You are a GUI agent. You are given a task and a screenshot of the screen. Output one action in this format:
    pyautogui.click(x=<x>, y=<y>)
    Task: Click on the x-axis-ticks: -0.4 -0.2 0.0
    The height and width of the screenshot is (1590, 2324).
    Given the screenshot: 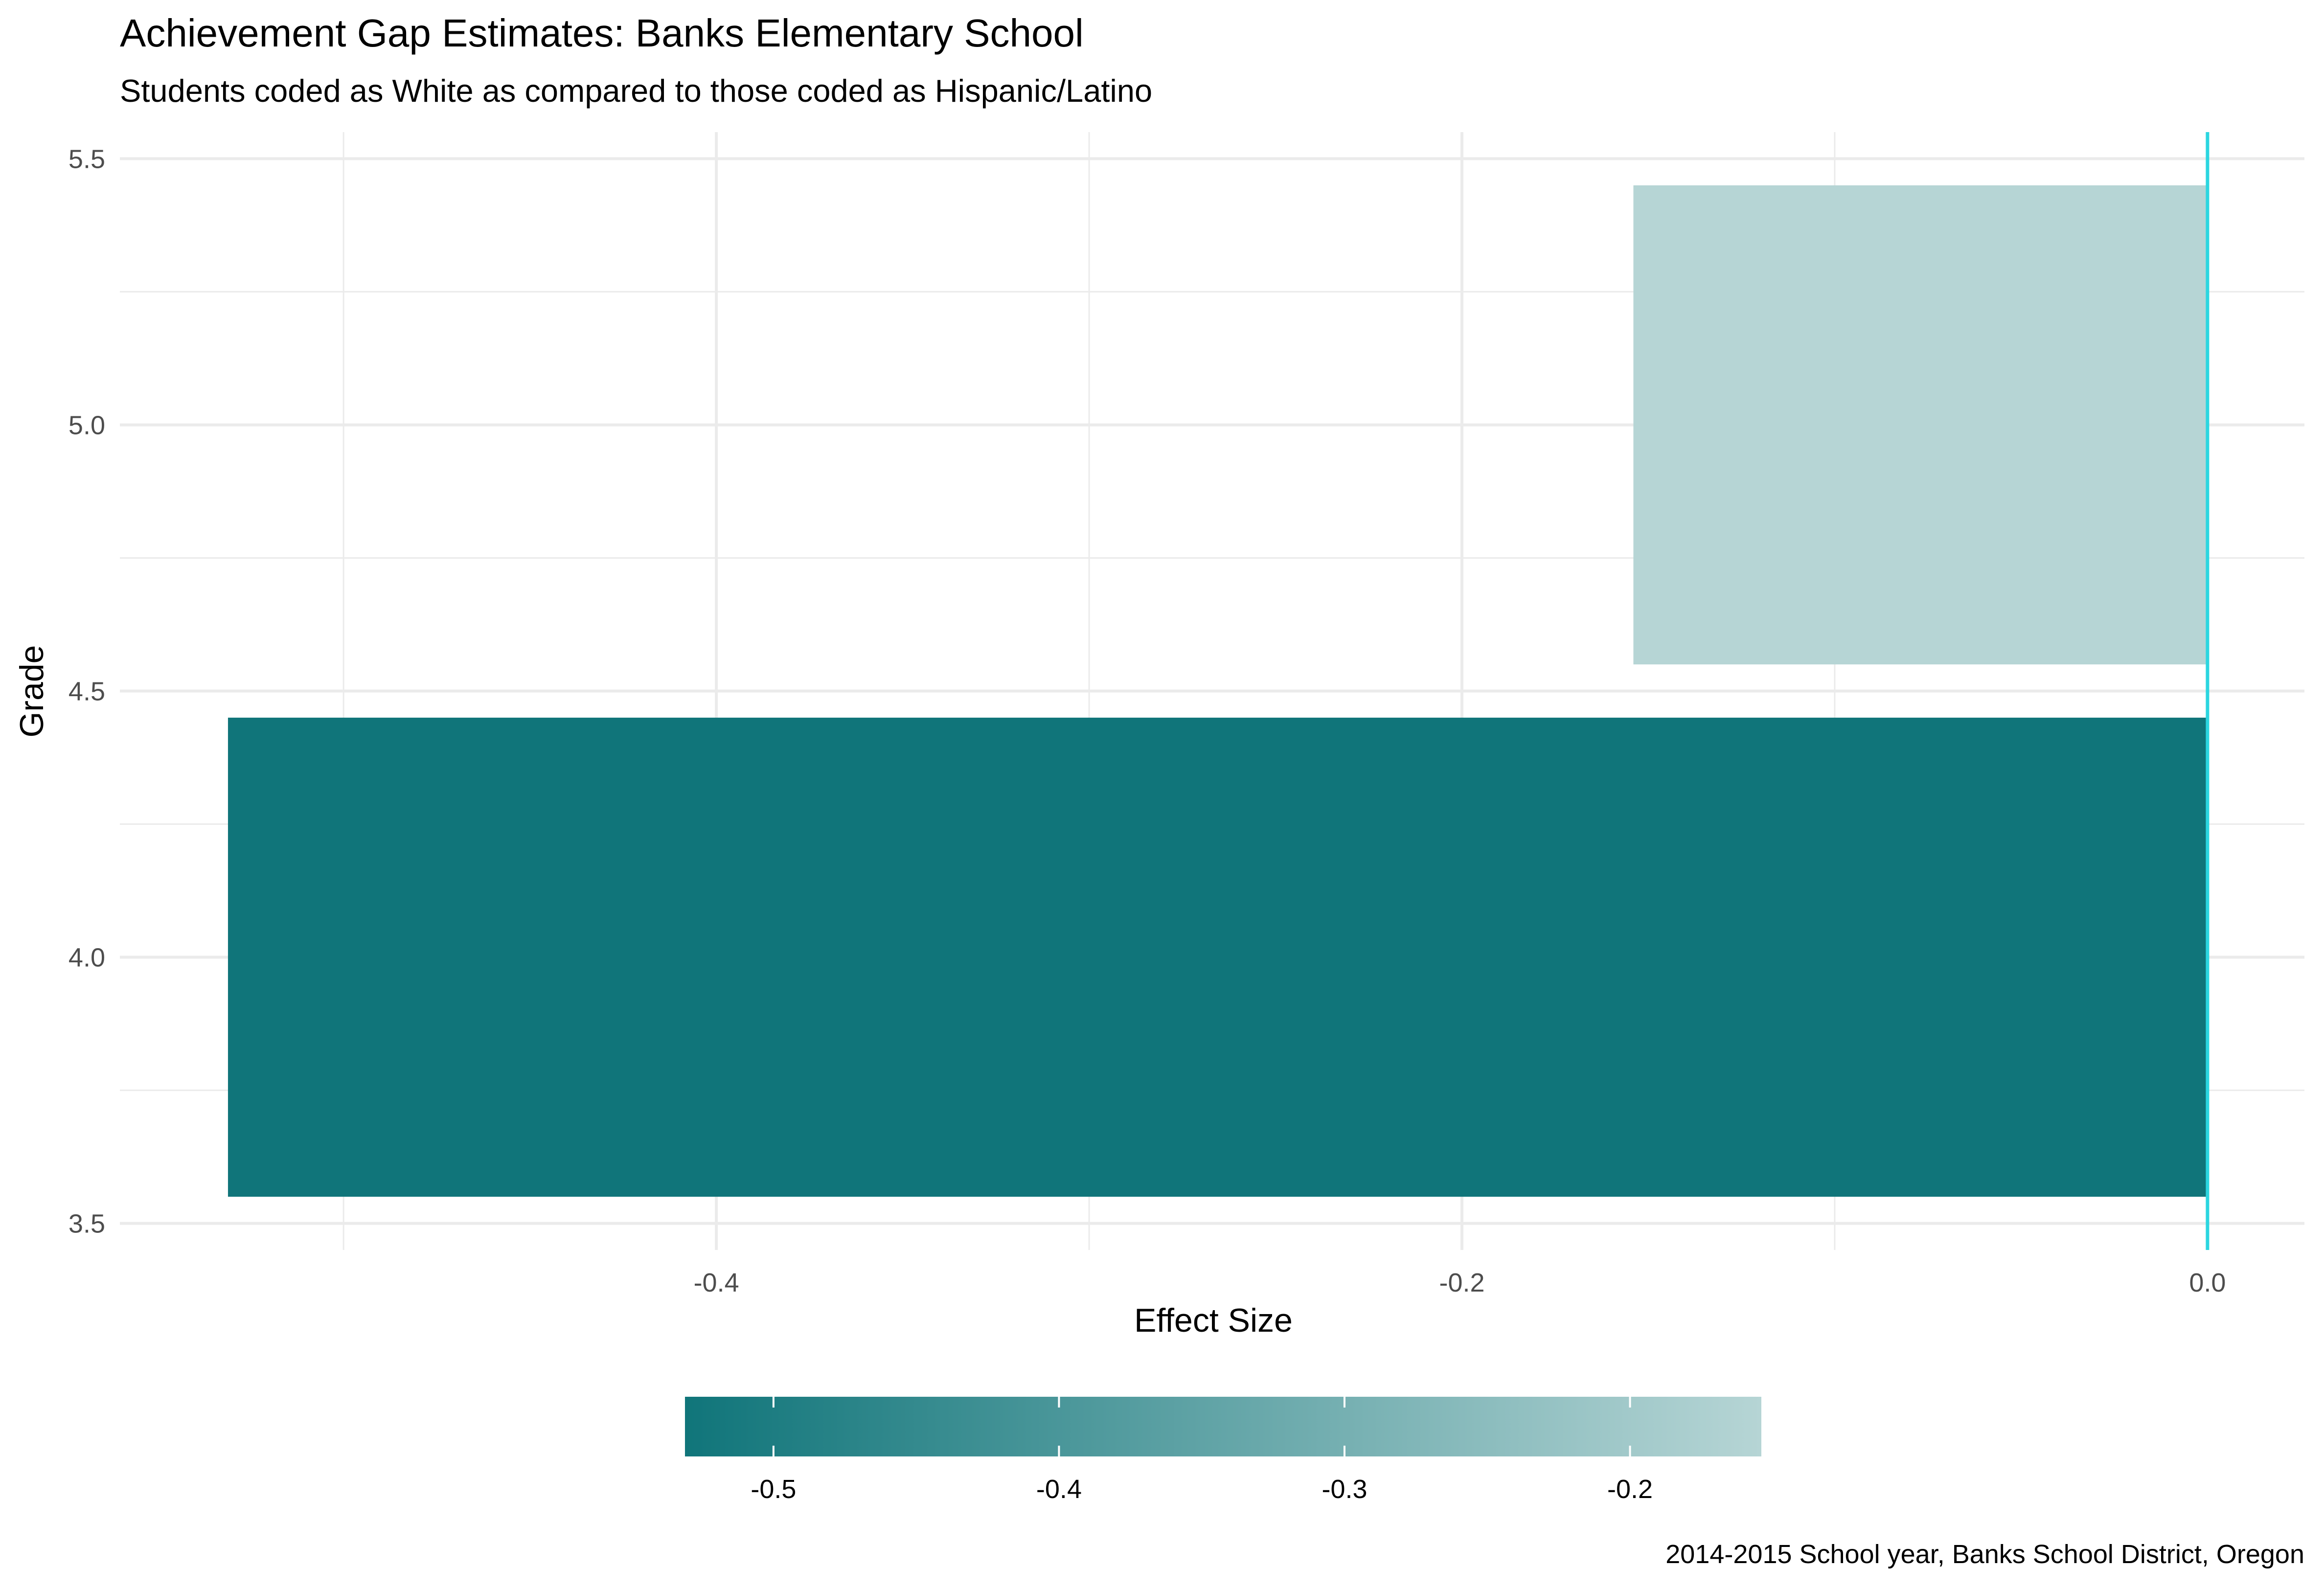 What is the action you would take?
    pyautogui.click(x=1460, y=1283)
    